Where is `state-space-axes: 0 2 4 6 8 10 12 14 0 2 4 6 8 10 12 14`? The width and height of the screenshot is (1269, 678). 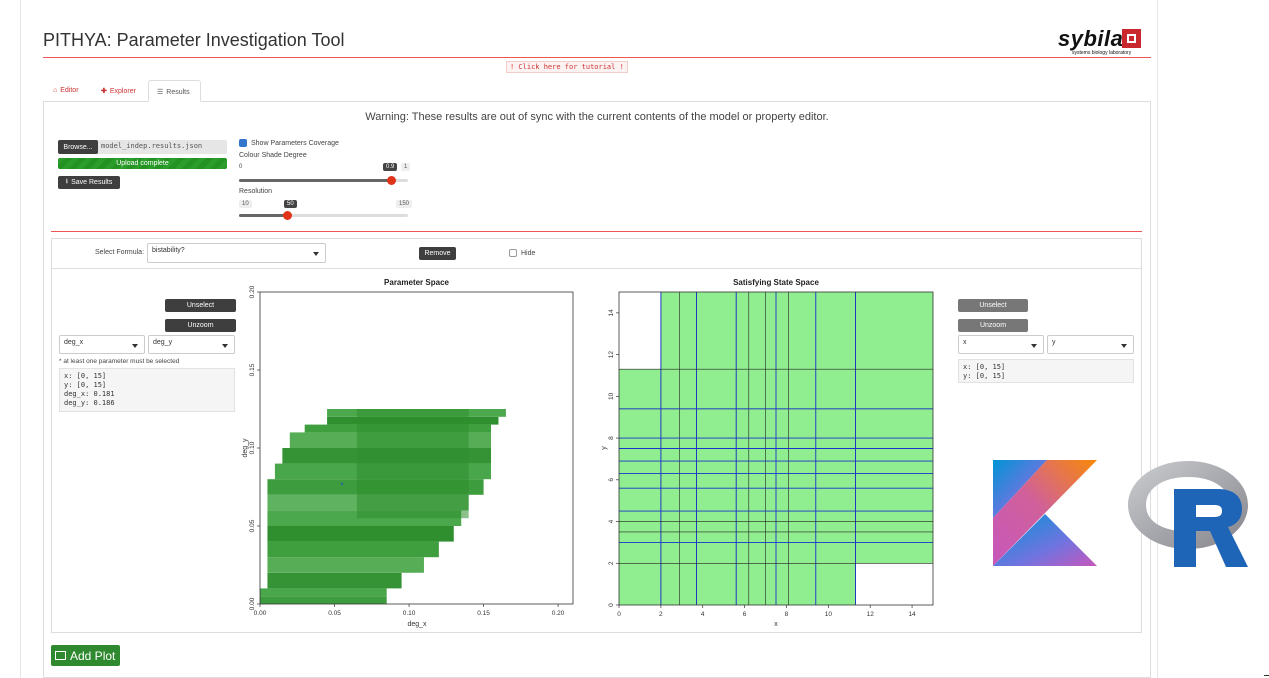 state-space-axes: 0 2 4 6 8 10 12 14 0 2 4 6 8 10 12 14 is located at coordinates (762, 463).